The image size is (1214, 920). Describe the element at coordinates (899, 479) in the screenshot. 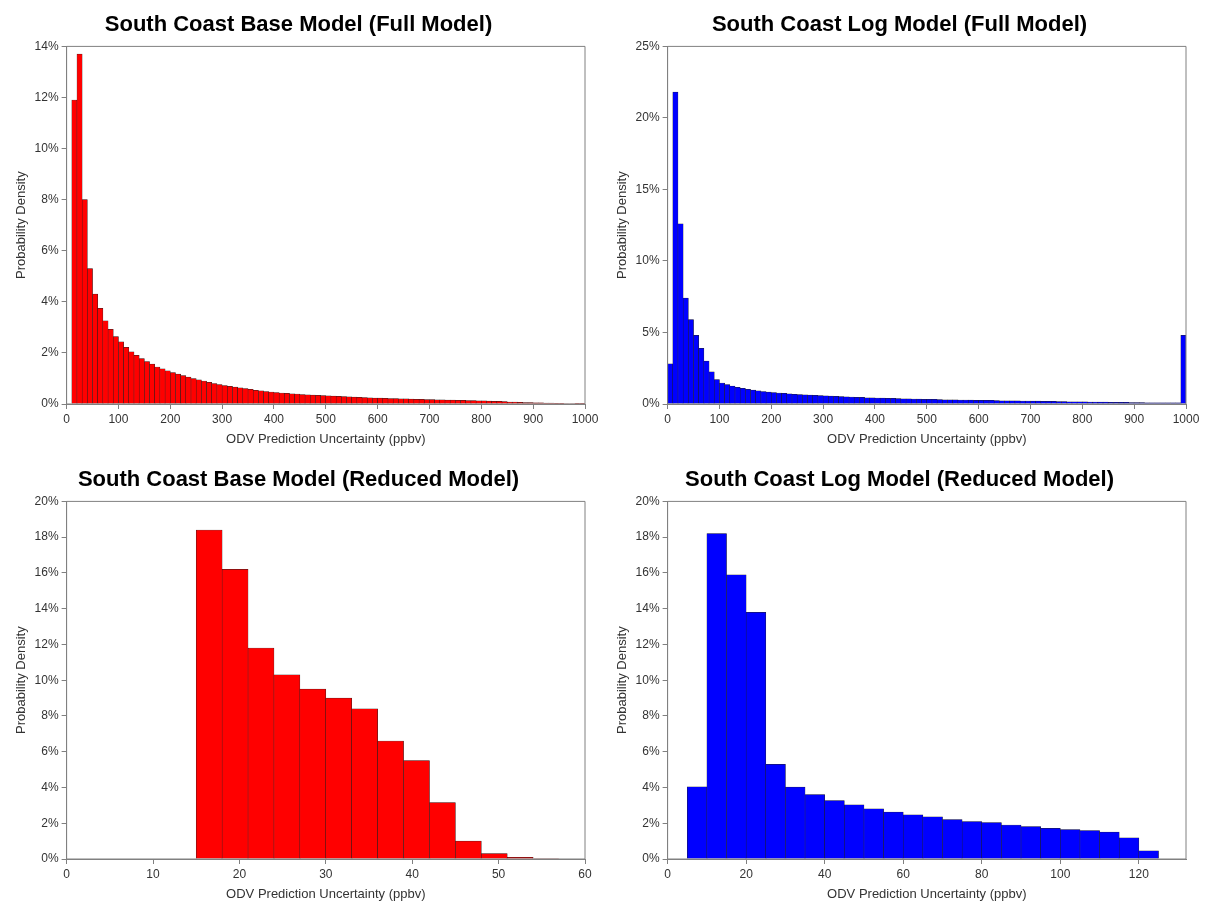

I see `chart-title: South Coast Log Model (Reduced Model)` at that location.